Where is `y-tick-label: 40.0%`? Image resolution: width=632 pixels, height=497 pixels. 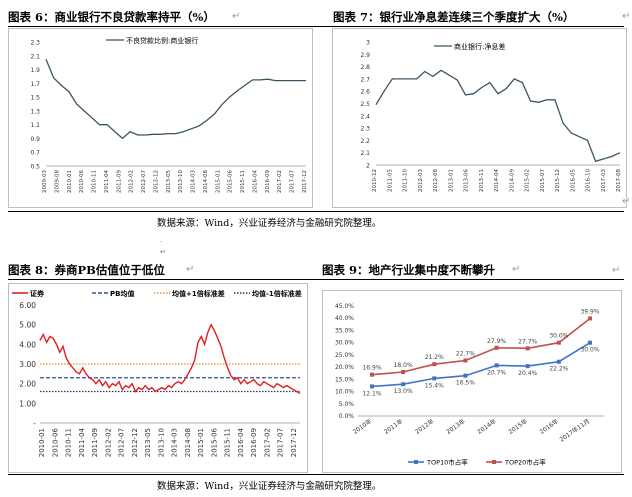 y-tick-label: 40.0% is located at coordinates (344, 318).